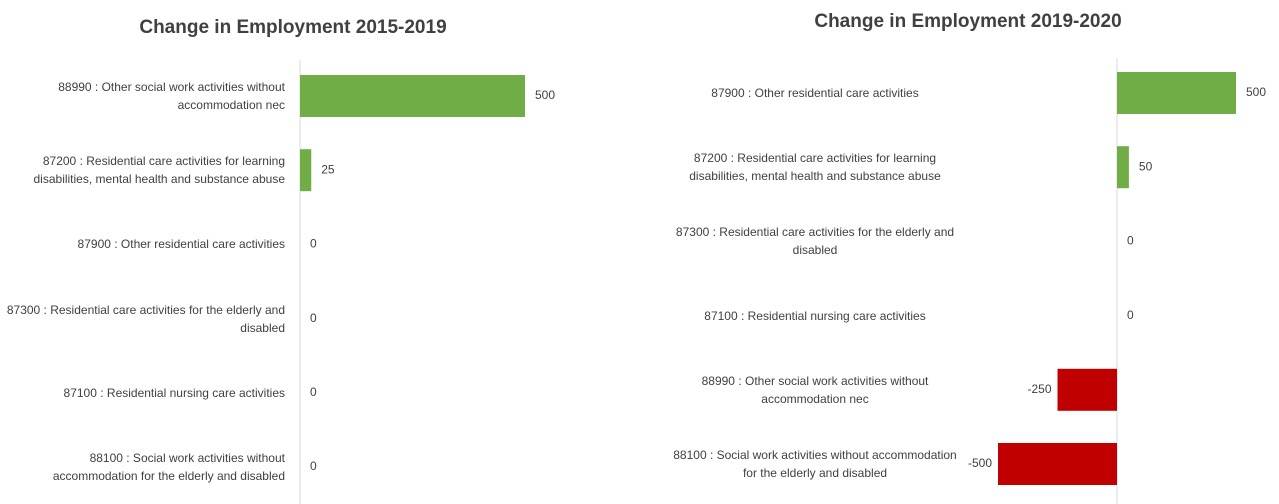 The width and height of the screenshot is (1279, 504). What do you see at coordinates (328, 169) in the screenshot?
I see `value-label: 25` at bounding box center [328, 169].